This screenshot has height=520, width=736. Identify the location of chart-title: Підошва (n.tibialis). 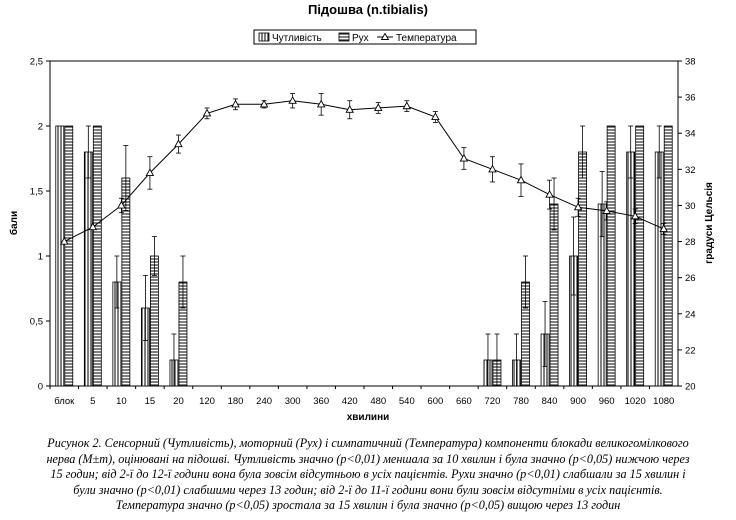
(368, 9).